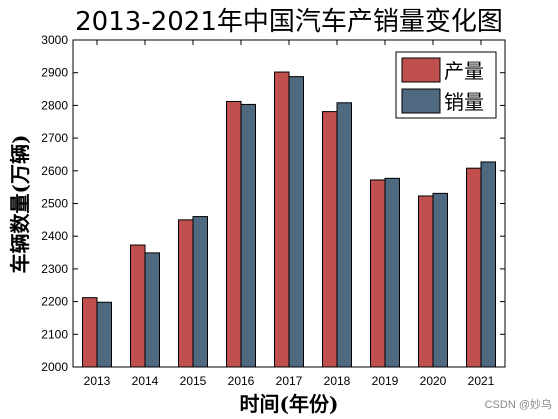  I want to click on watermark: CSDN @妙乌, so click(518, 404).